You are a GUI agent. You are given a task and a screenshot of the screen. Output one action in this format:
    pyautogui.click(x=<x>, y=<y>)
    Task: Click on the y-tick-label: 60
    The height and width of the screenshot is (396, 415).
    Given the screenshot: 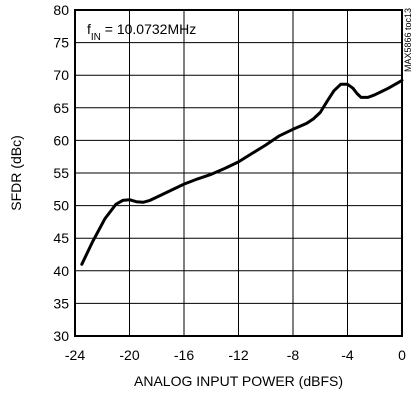 What is the action you would take?
    pyautogui.click(x=61, y=140)
    